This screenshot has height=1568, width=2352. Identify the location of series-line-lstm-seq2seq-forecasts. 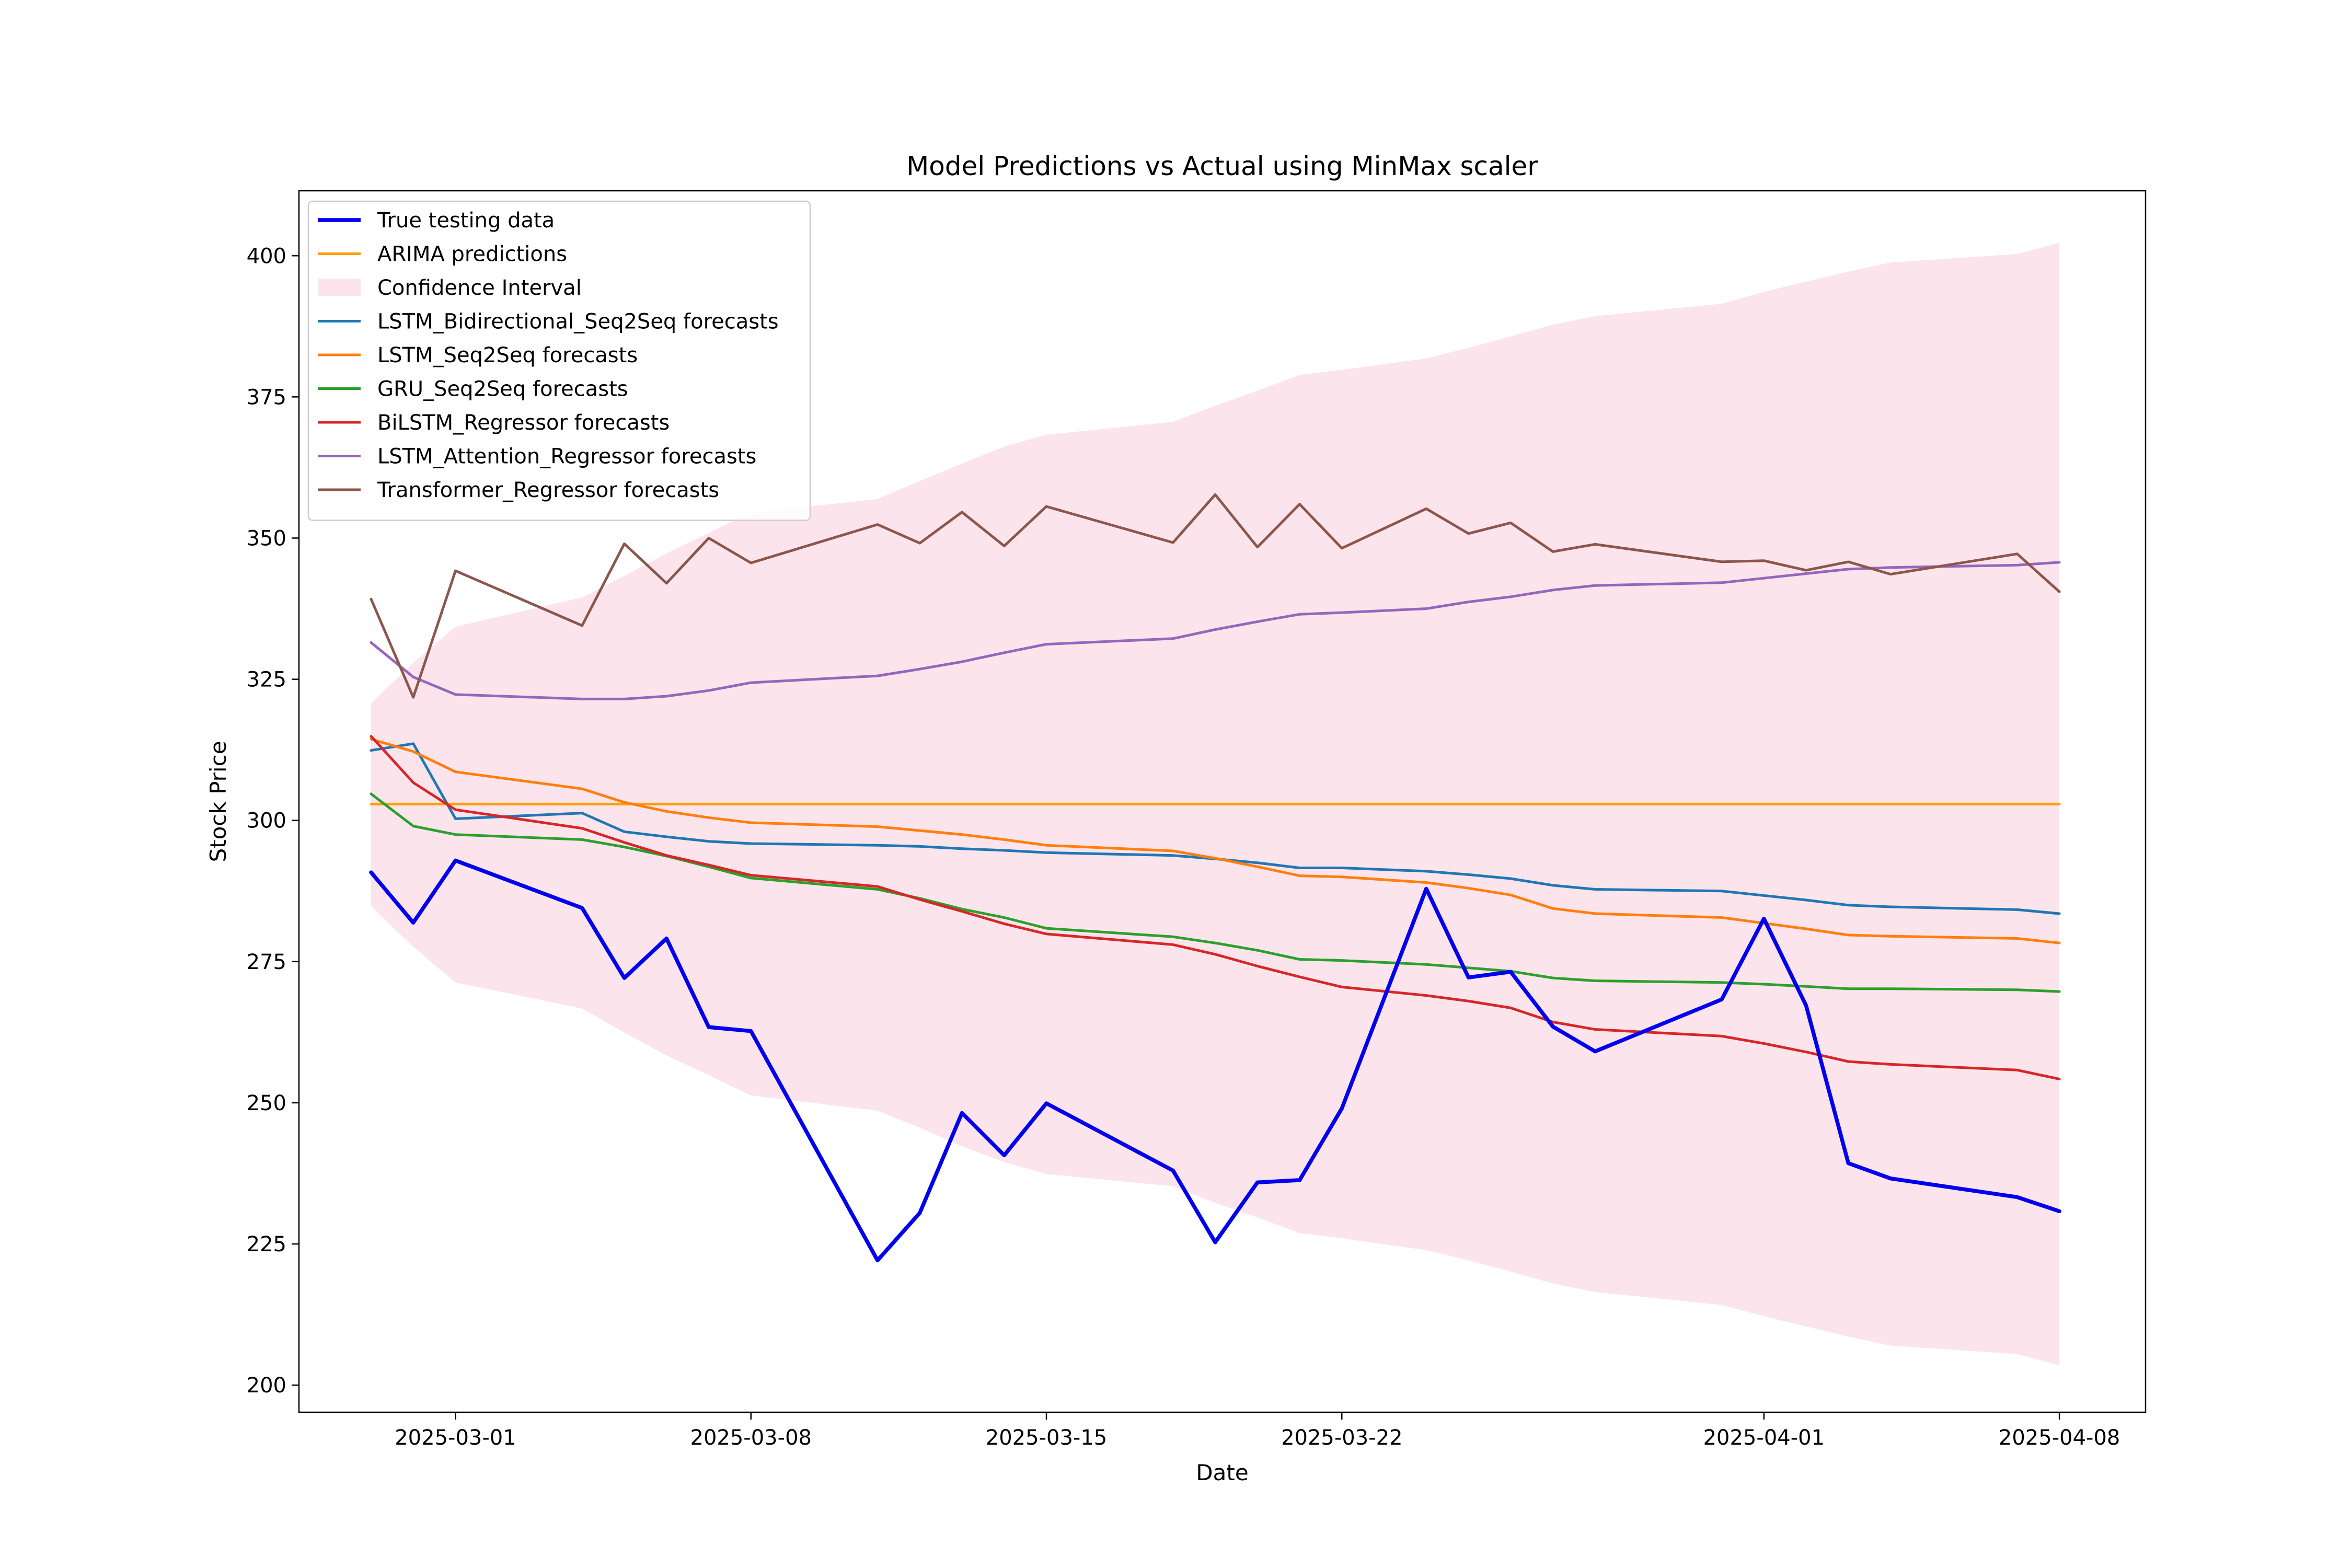
(1215, 840).